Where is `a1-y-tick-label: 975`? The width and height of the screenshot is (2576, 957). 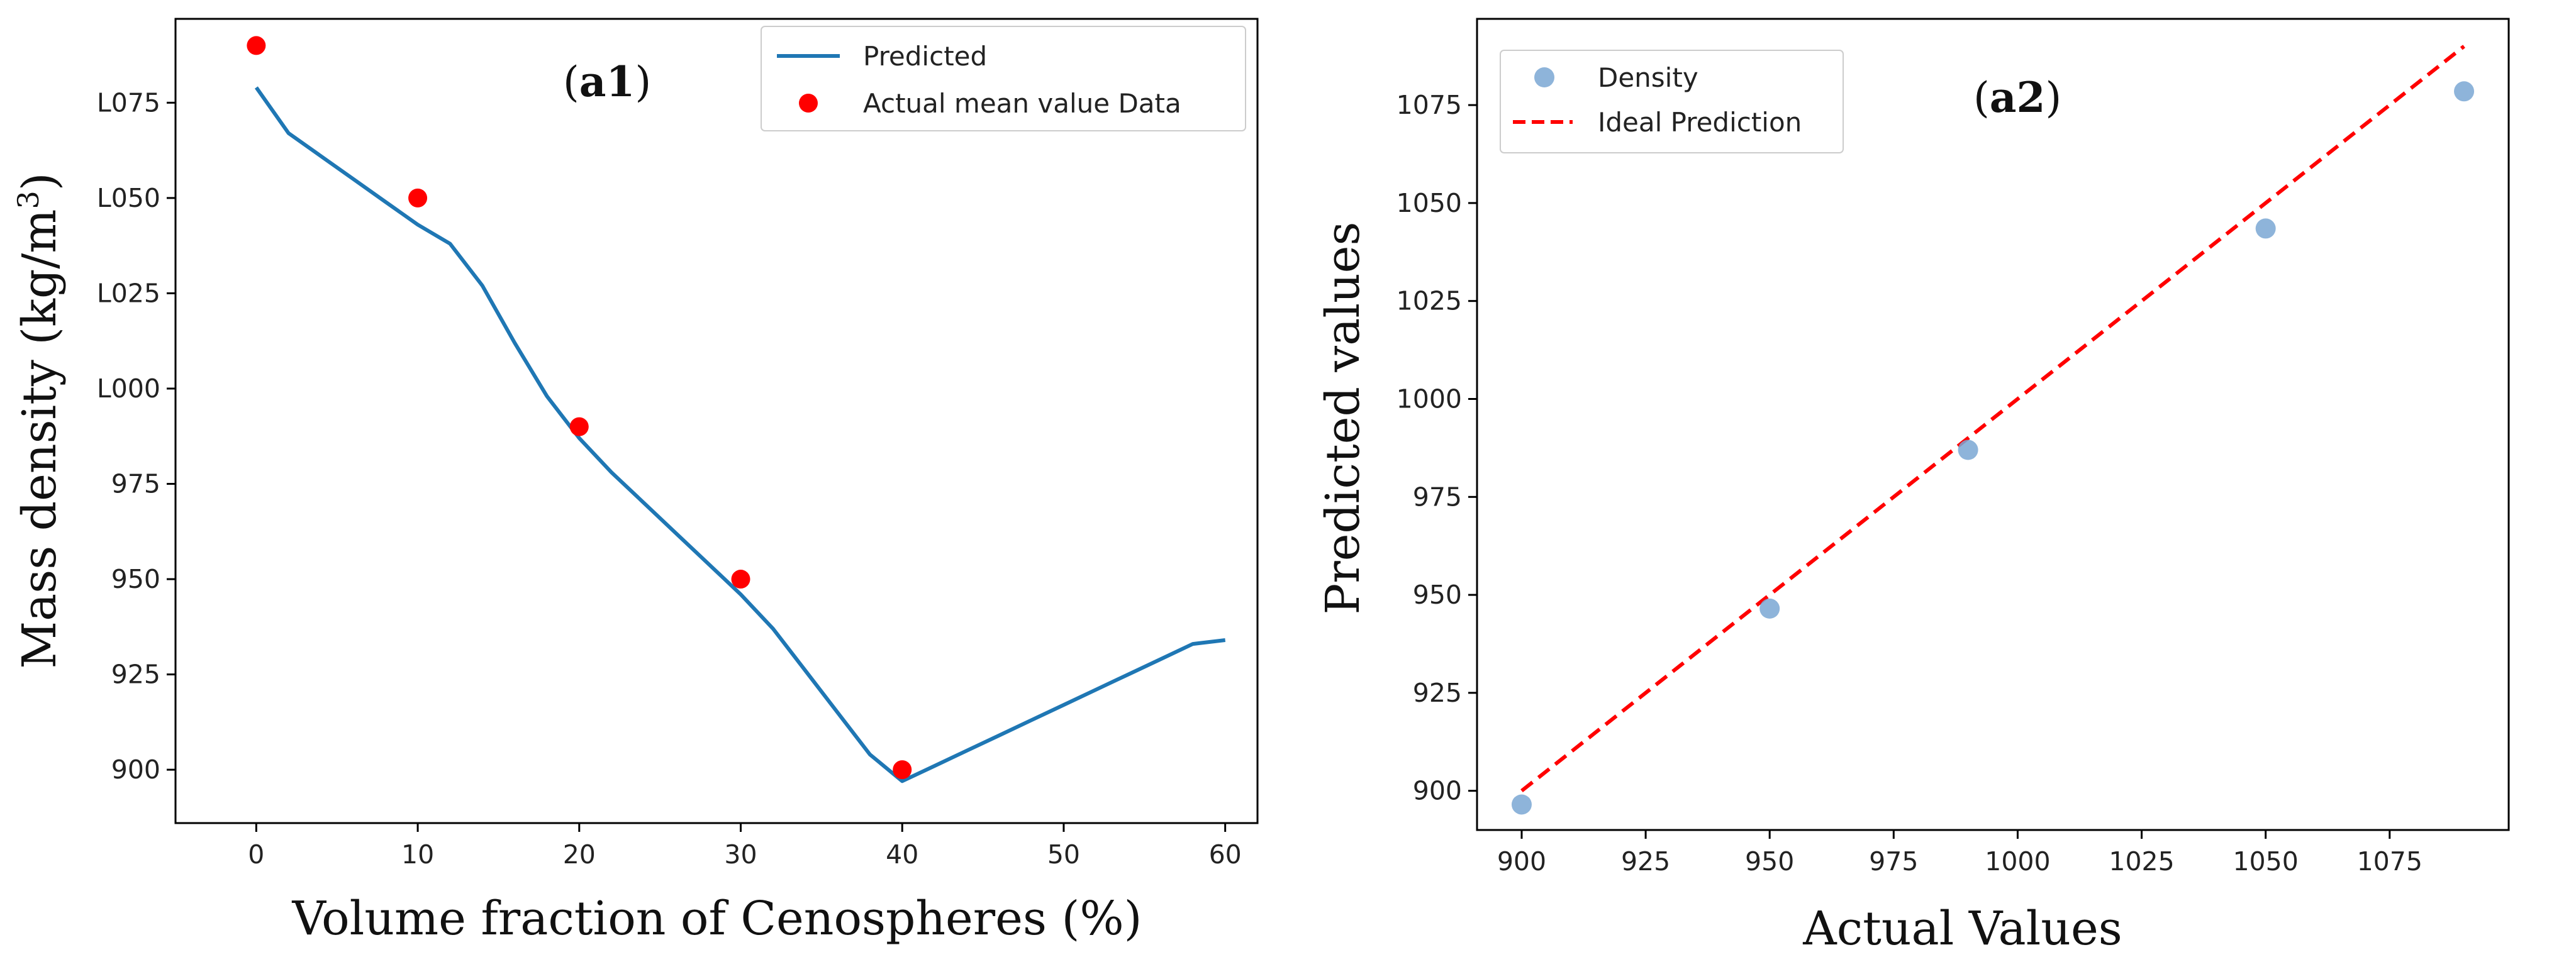 a1-y-tick-label: 975 is located at coordinates (135, 484).